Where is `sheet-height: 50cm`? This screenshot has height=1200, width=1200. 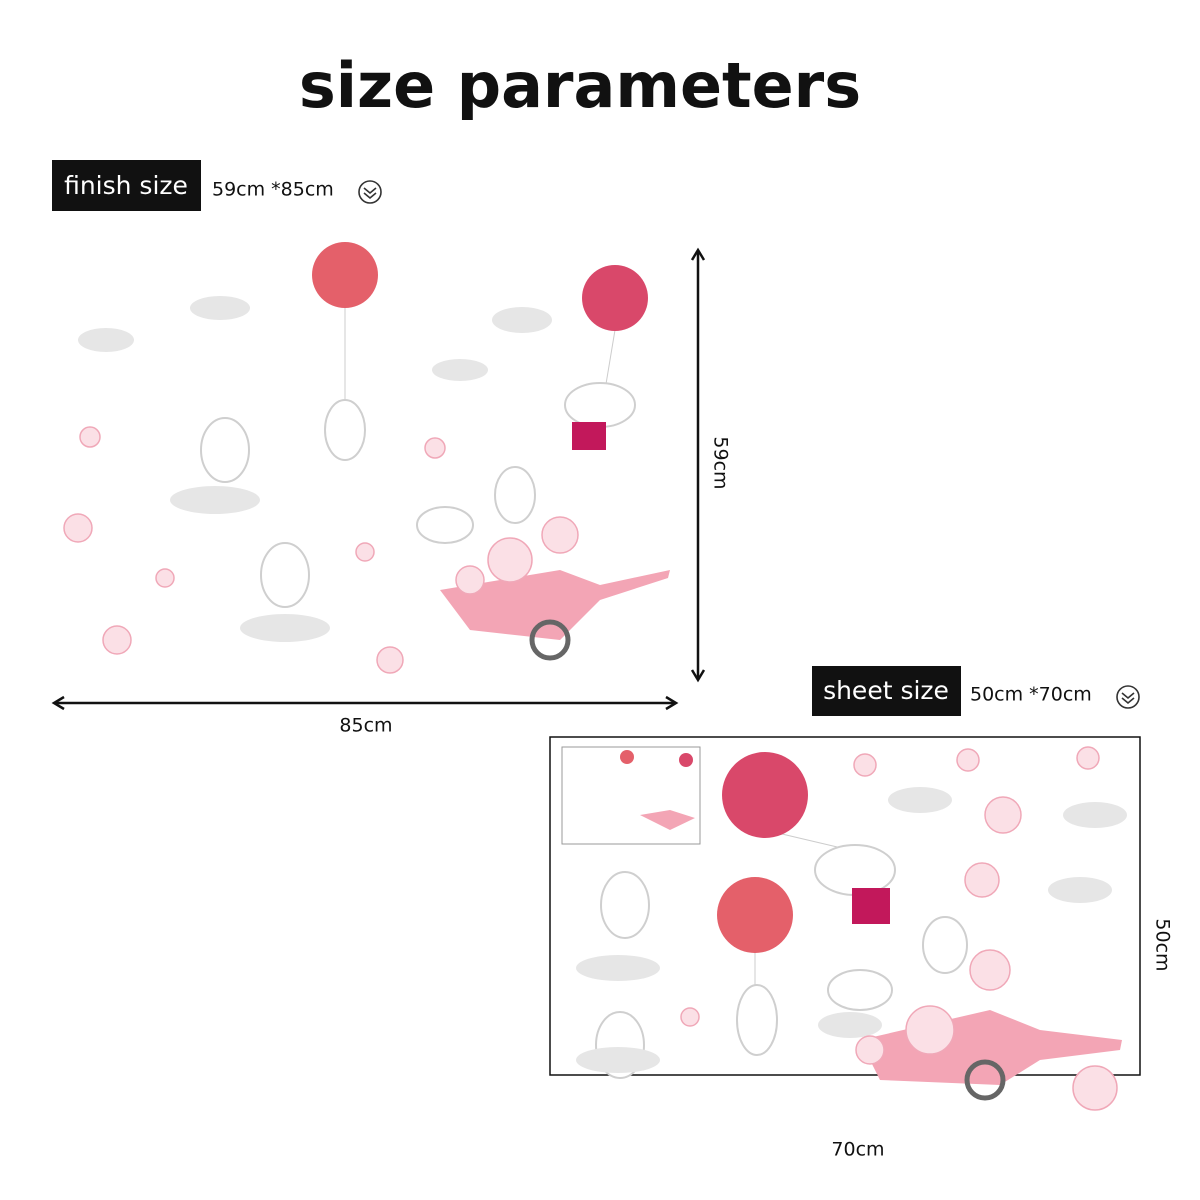
sheet-height: 50cm is located at coordinates (1163, 944).